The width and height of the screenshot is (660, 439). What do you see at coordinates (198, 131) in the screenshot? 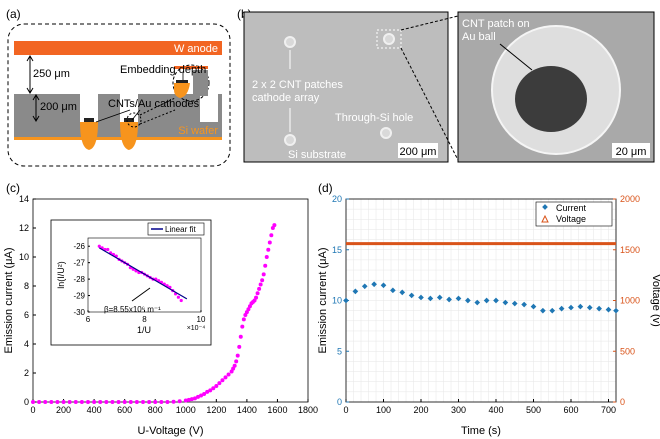
I see `wafer-label: Si wafer` at bounding box center [198, 131].